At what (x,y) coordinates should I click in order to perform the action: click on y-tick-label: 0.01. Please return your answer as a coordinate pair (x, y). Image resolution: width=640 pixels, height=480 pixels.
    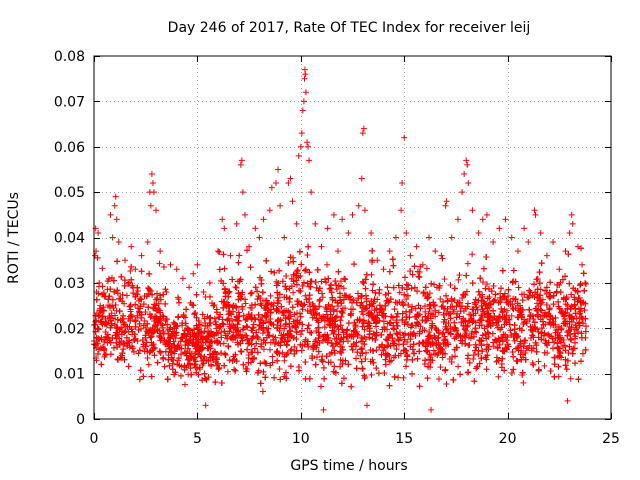
    Looking at the image, I should click on (69, 375).